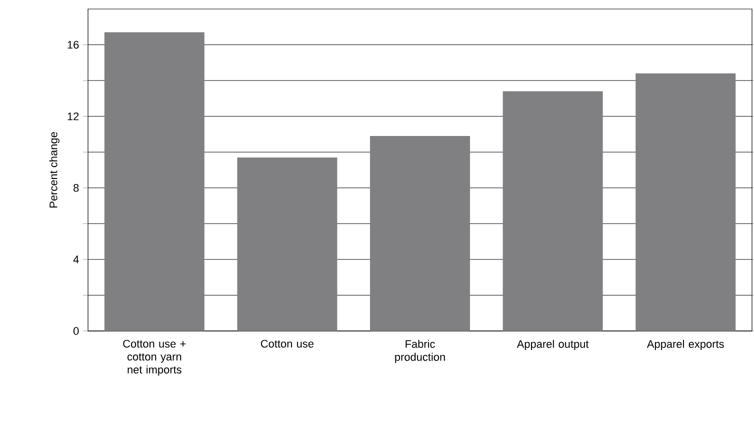 This screenshot has width=754, height=441. What do you see at coordinates (54, 170) in the screenshot?
I see `y-axis-title: Percent change` at bounding box center [54, 170].